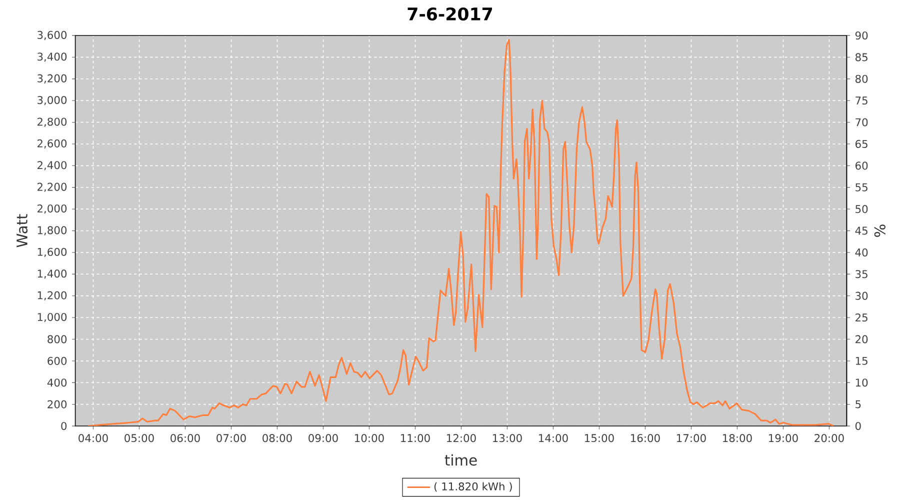 Image resolution: width=900 pixels, height=500 pixels. I want to click on x-tick-label: 16:00, so click(645, 438).